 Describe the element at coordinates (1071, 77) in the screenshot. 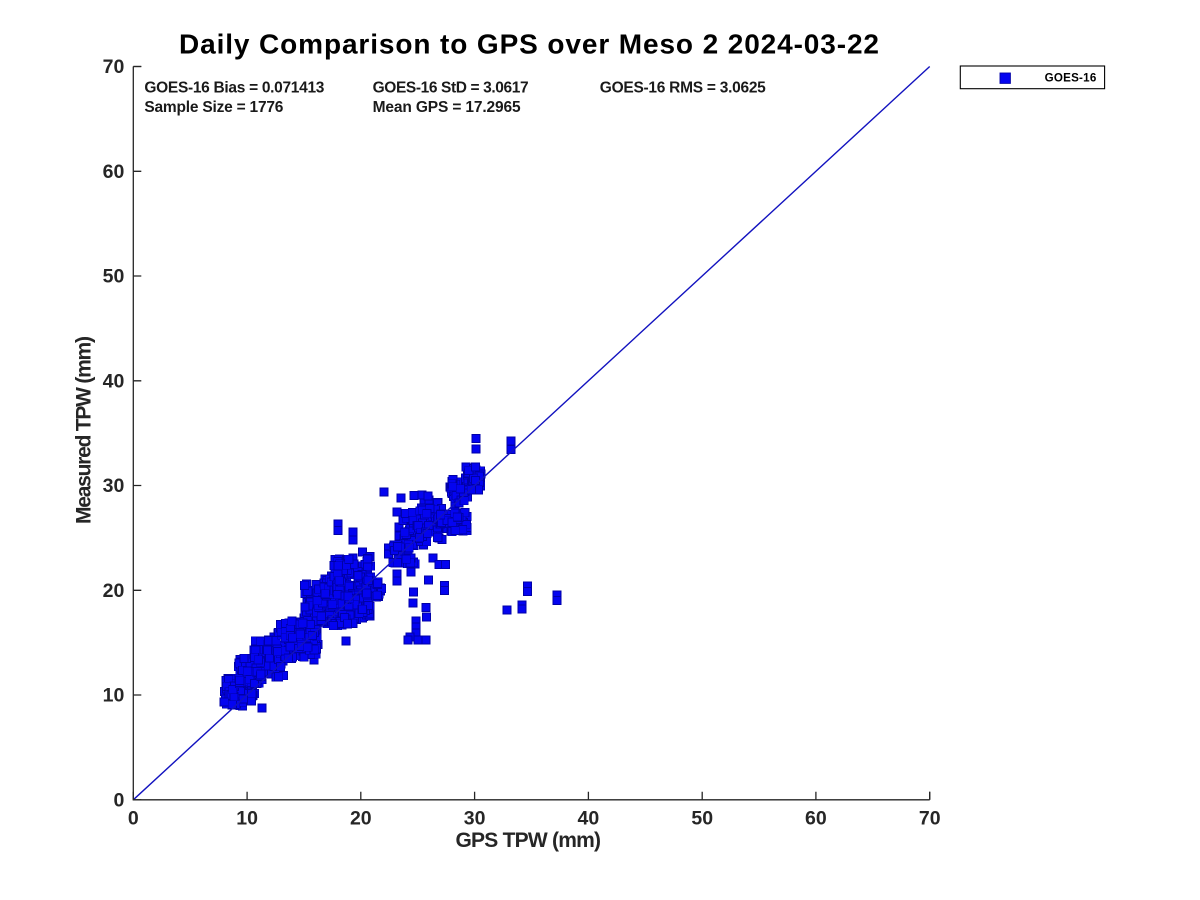

I see `svg-text: GOES-16` at that location.